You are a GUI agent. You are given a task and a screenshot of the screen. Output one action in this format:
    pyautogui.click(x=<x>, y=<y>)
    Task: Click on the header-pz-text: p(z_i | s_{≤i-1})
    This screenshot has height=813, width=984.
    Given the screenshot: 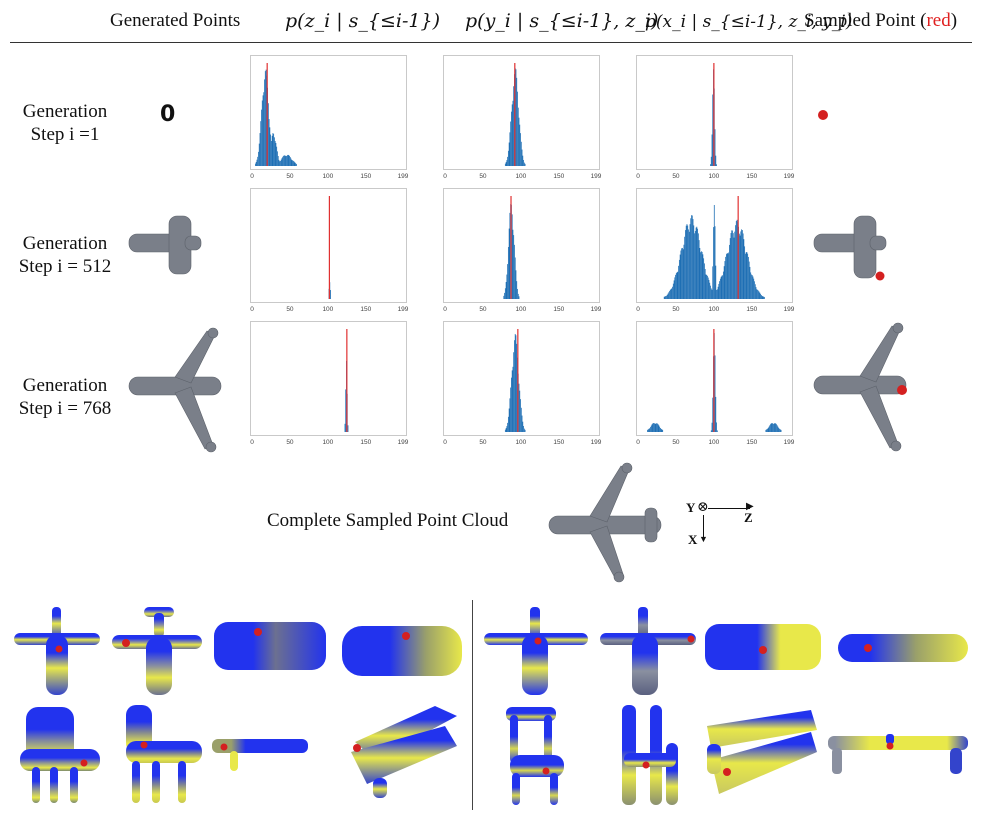 What is the action you would take?
    pyautogui.click(x=362, y=21)
    